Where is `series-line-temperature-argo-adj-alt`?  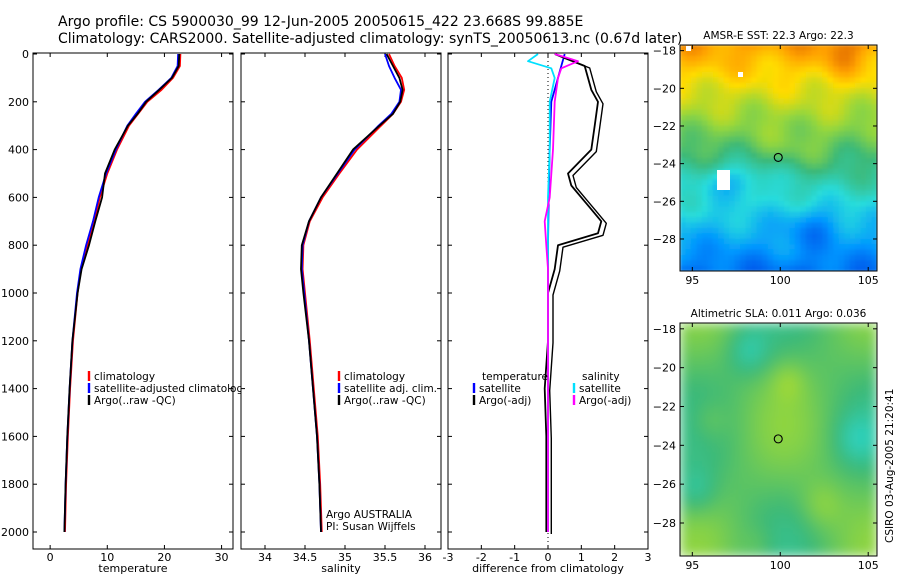 series-line-temperature-argo-adj-alt is located at coordinates (578, 294).